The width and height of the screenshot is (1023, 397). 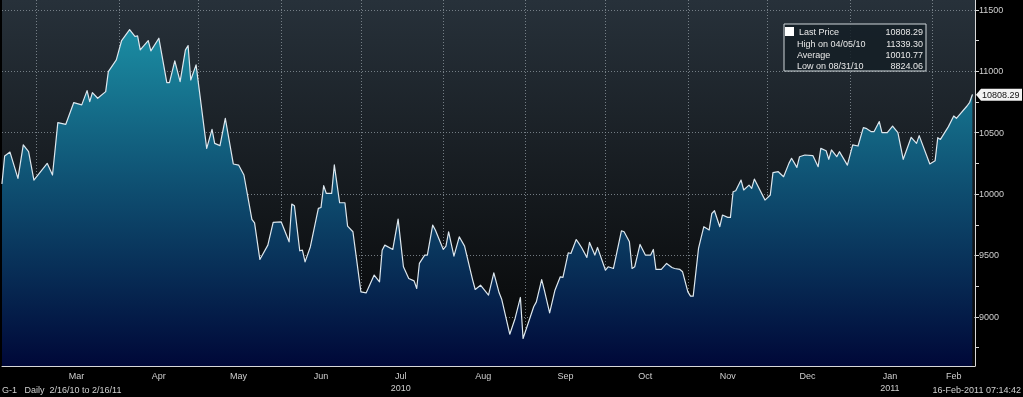 I want to click on x-tick-label: Jan 2011, so click(x=890, y=382).